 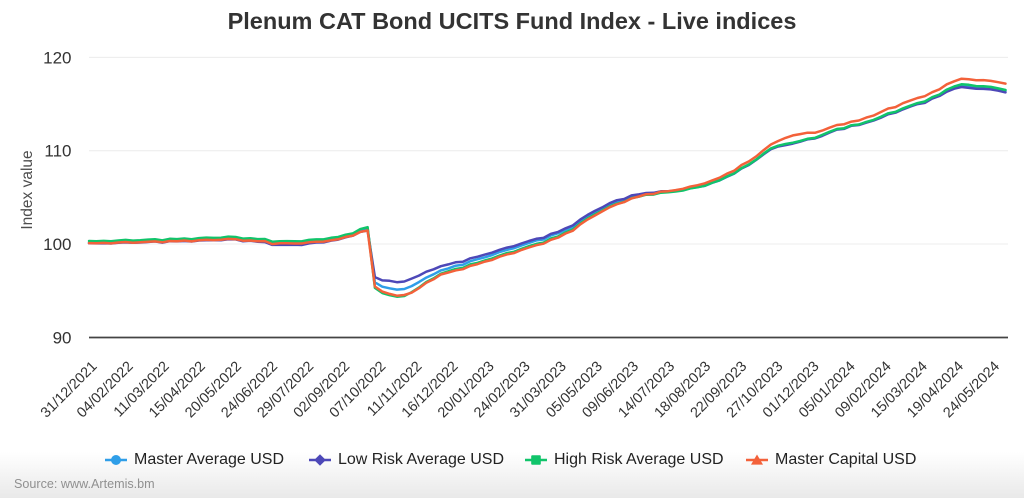 I want to click on svg-text: 110, so click(x=57, y=151).